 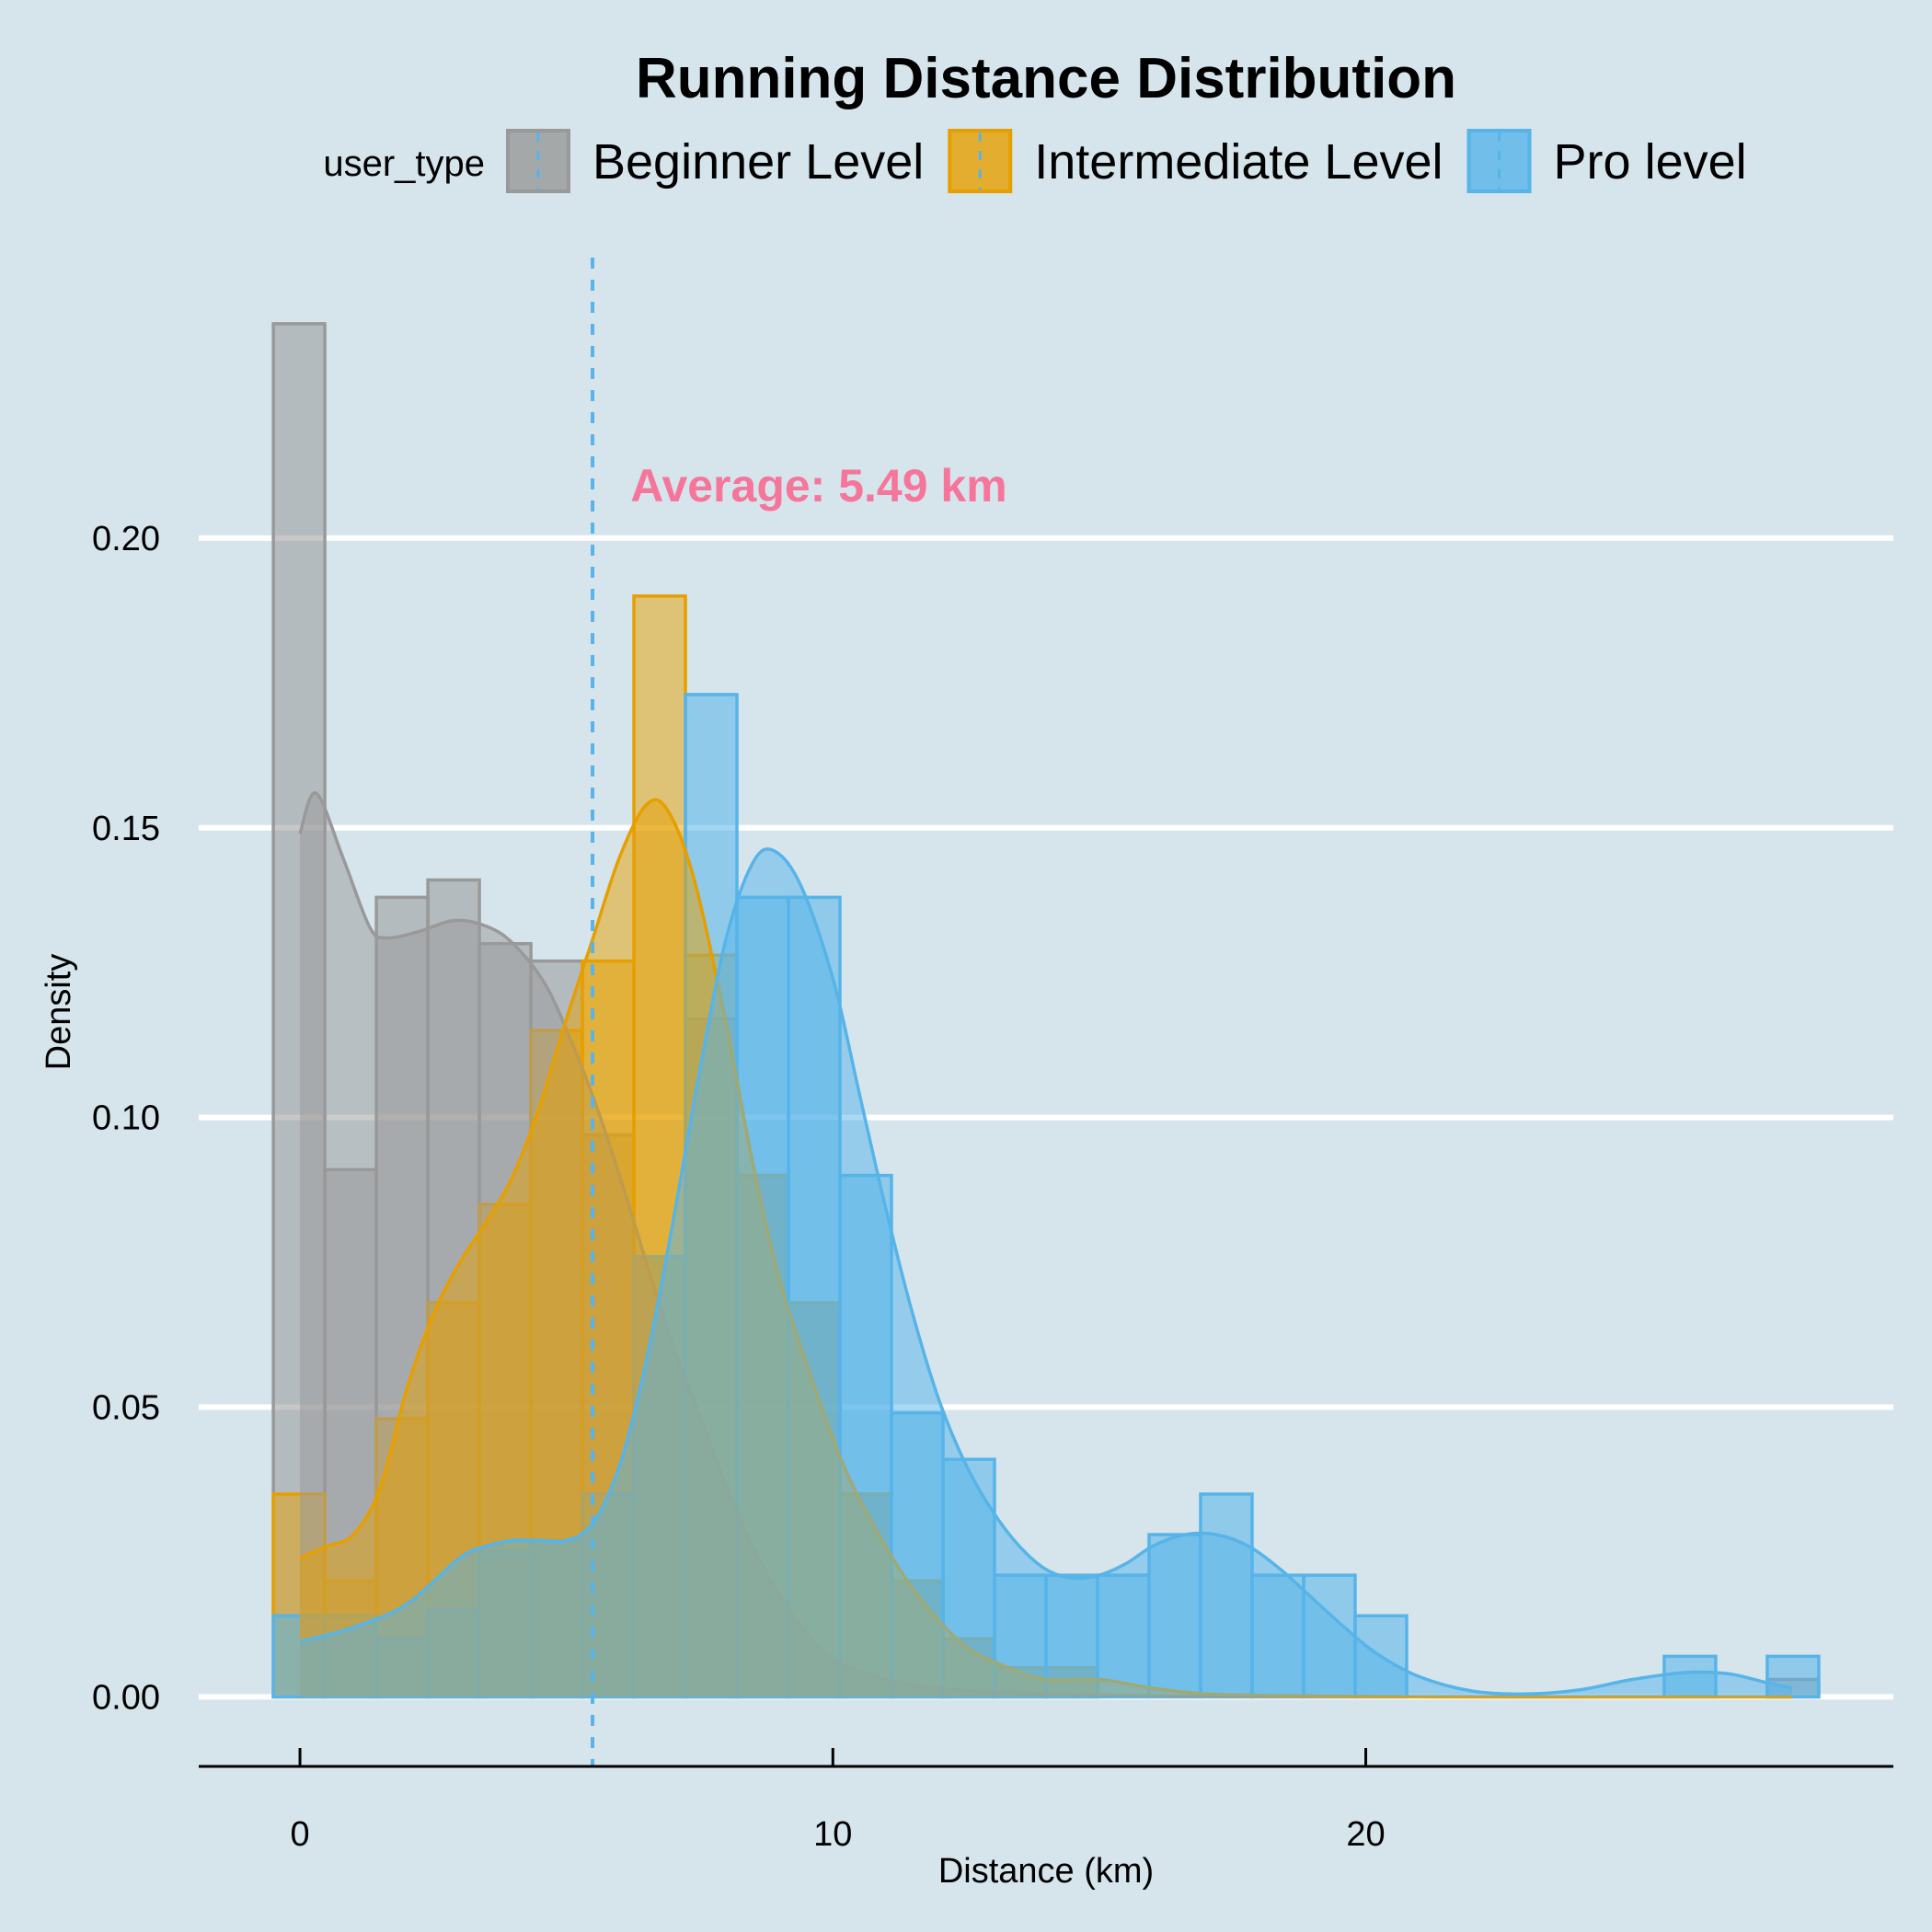 I want to click on legend-label: Beginner Level, so click(x=758, y=162).